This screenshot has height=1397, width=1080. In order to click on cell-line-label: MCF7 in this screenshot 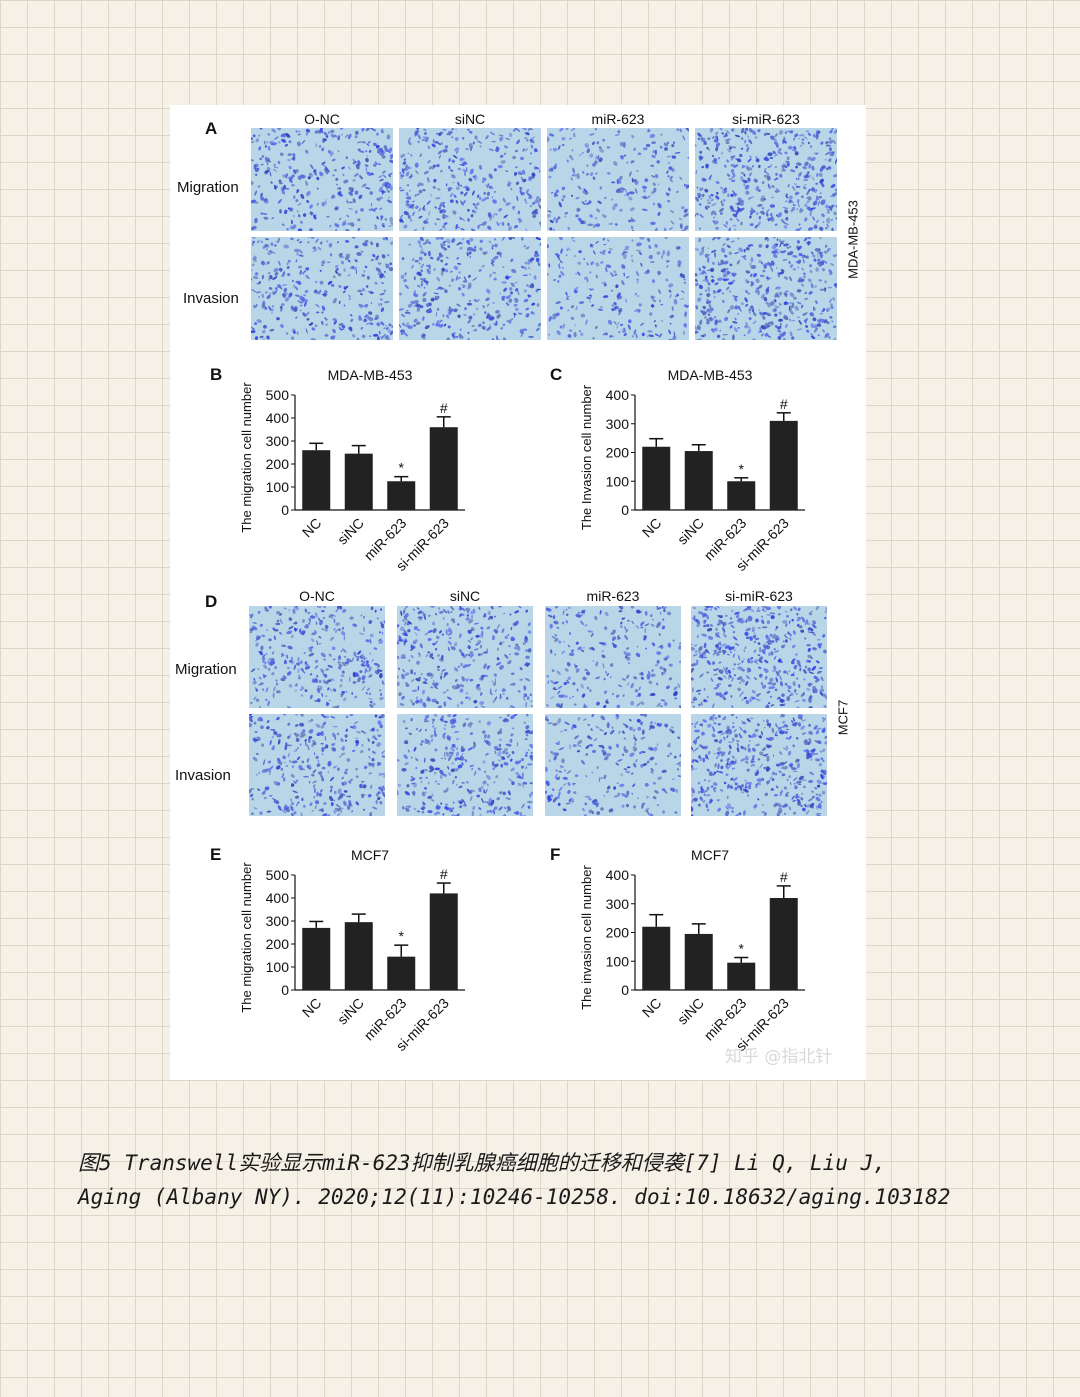, I will do `click(843, 717)`.